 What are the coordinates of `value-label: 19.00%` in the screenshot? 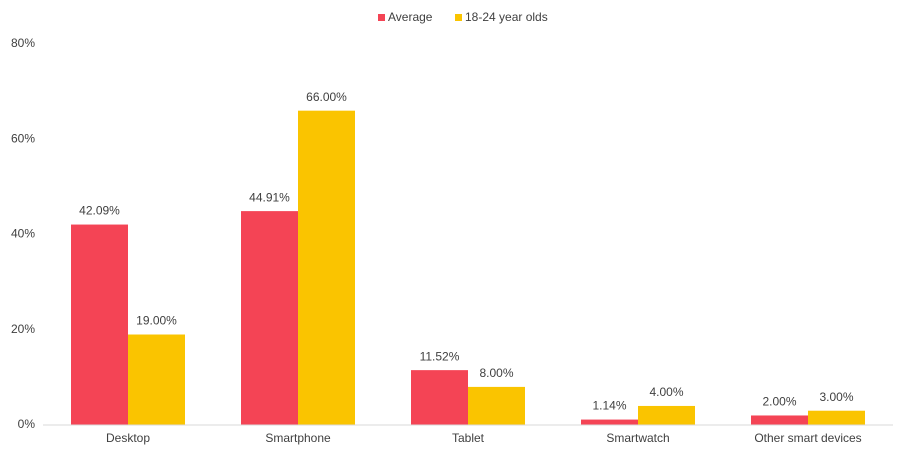 It's located at (156, 321).